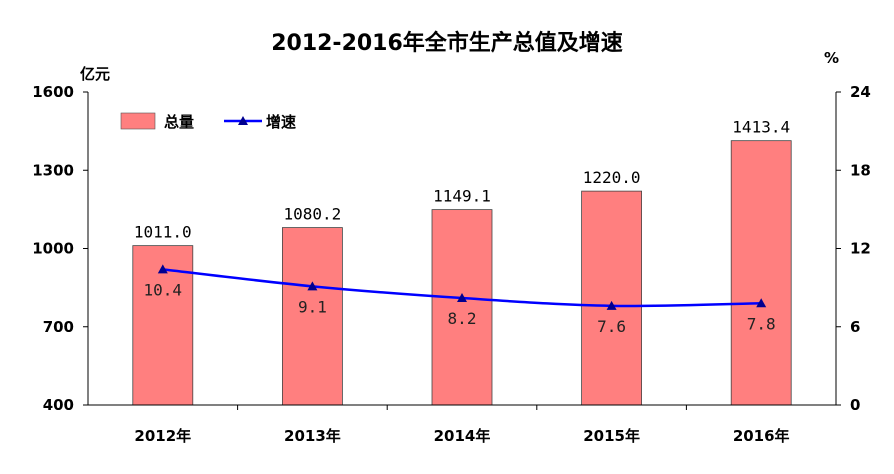 This screenshot has height=474, width=894. Describe the element at coordinates (53, 249) in the screenshot. I see `left-tick-label: 1000` at that location.